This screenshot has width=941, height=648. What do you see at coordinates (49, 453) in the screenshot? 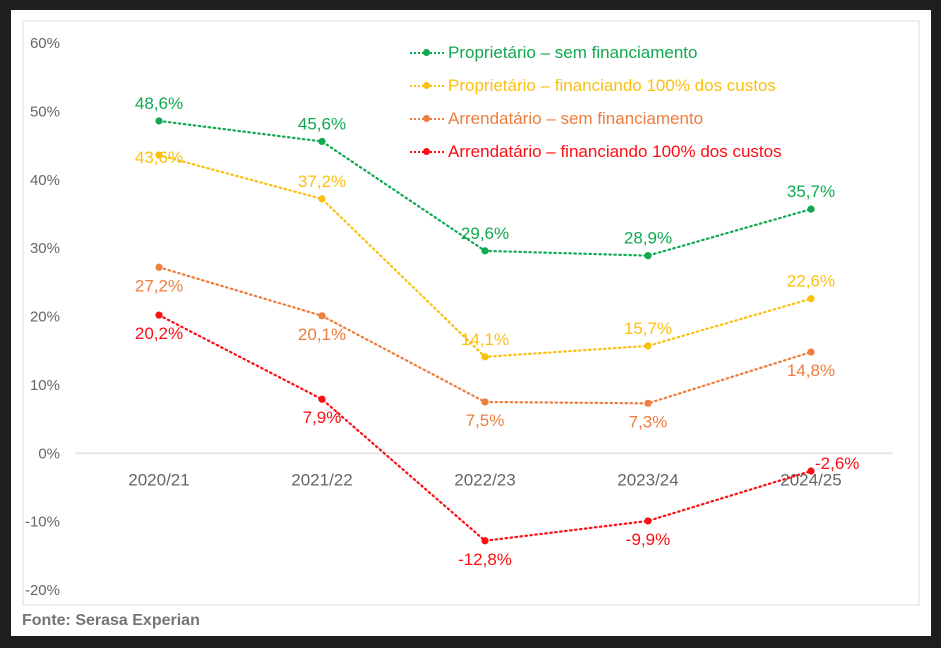
I see `y-tick-label: 0%` at bounding box center [49, 453].